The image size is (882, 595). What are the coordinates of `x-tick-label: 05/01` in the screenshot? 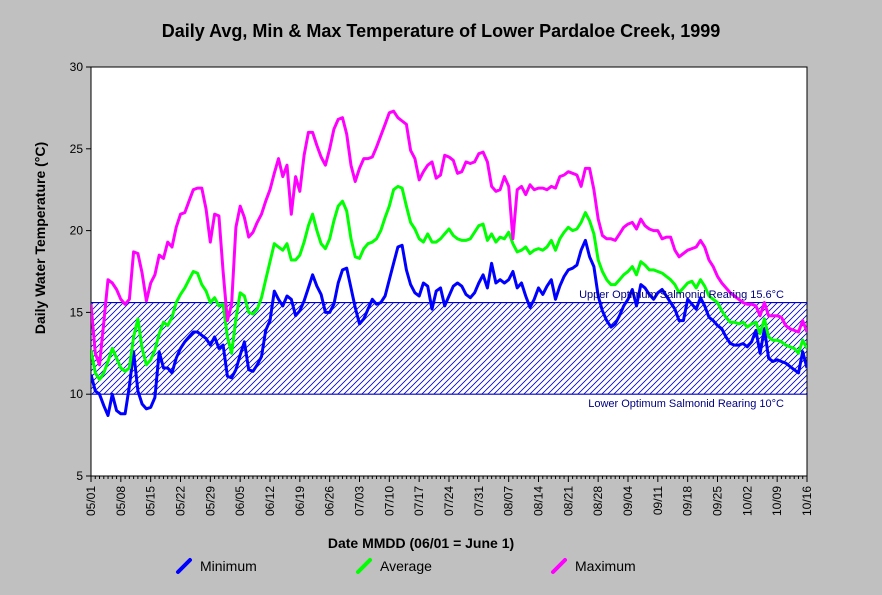 It's located at (91, 501).